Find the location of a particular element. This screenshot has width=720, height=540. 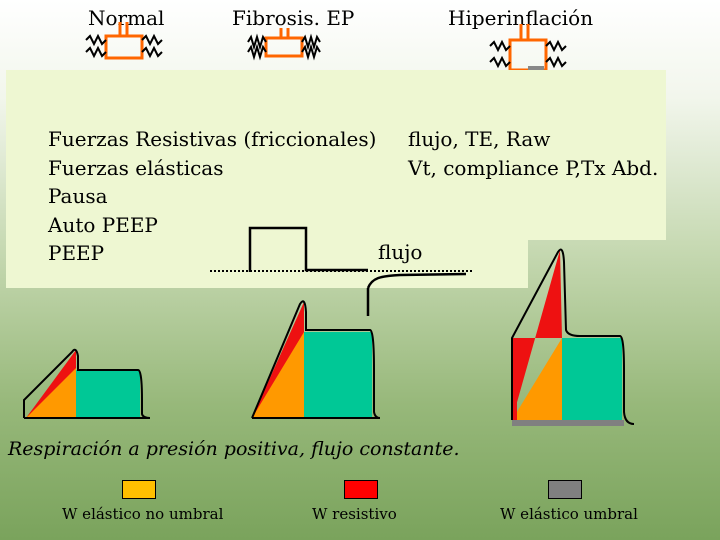

legend-swatch-elastico-no-umbral is located at coordinates (139, 489).